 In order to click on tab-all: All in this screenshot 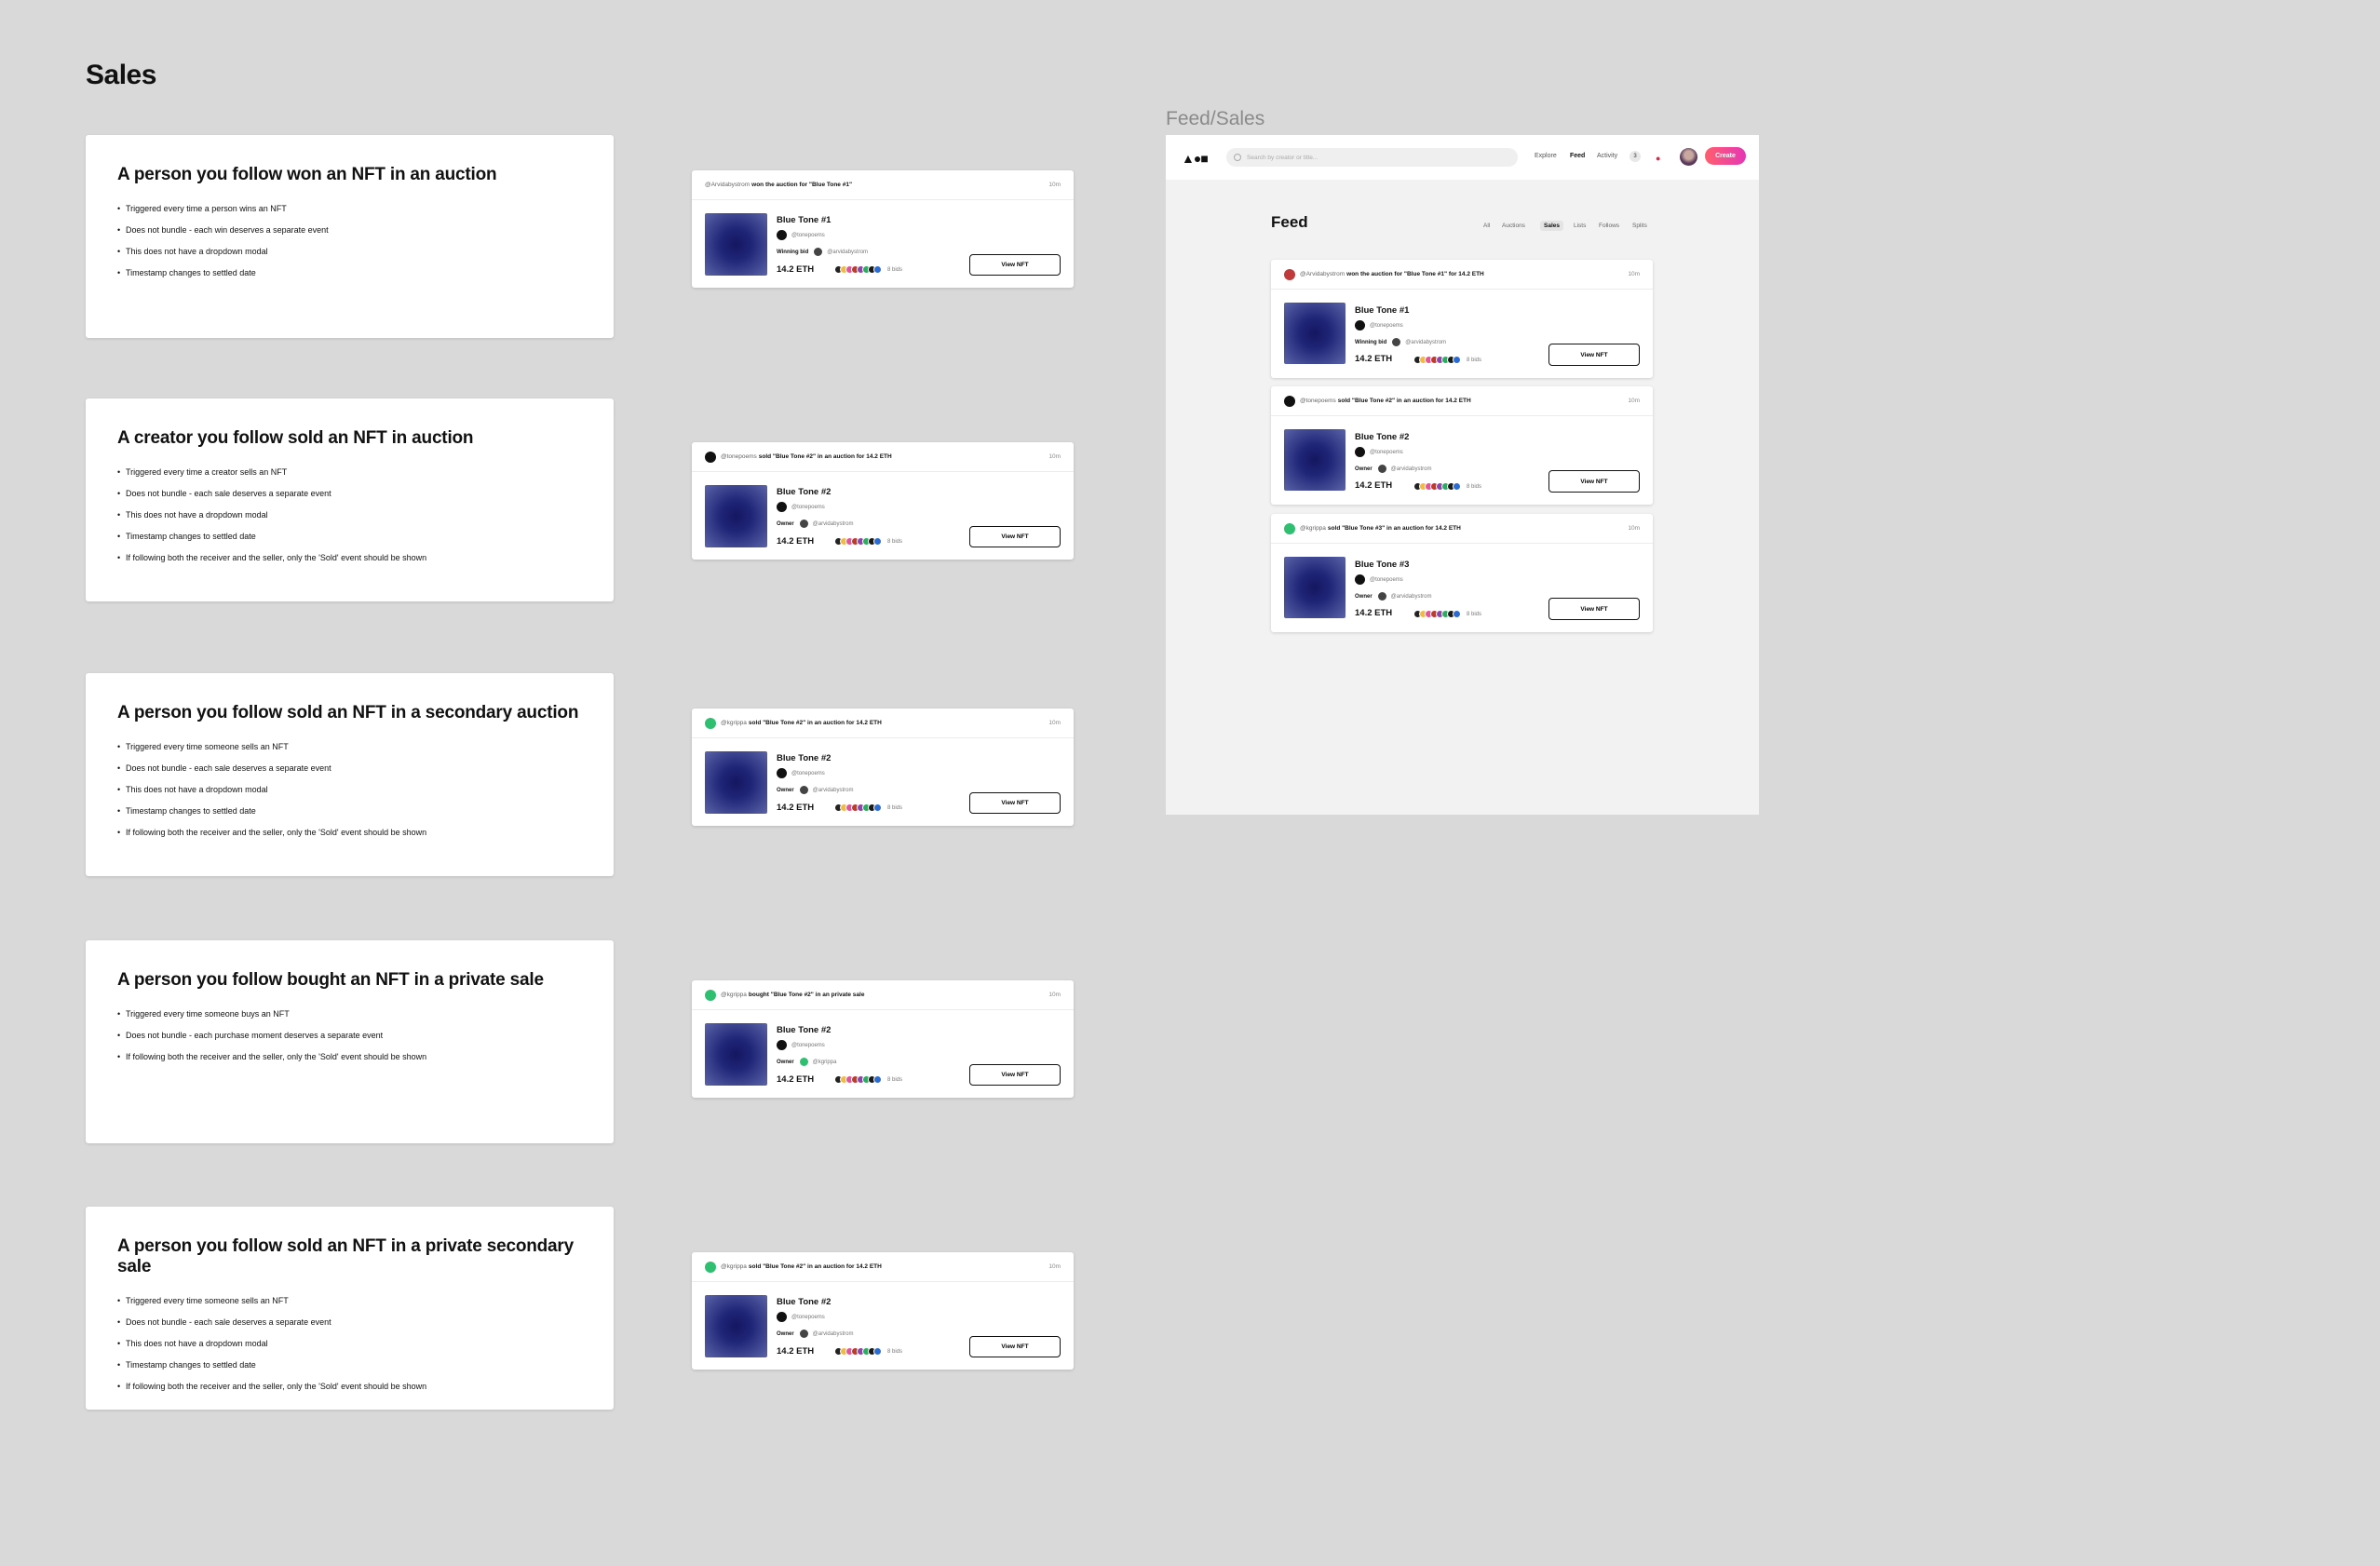, I will do `click(1487, 226)`.